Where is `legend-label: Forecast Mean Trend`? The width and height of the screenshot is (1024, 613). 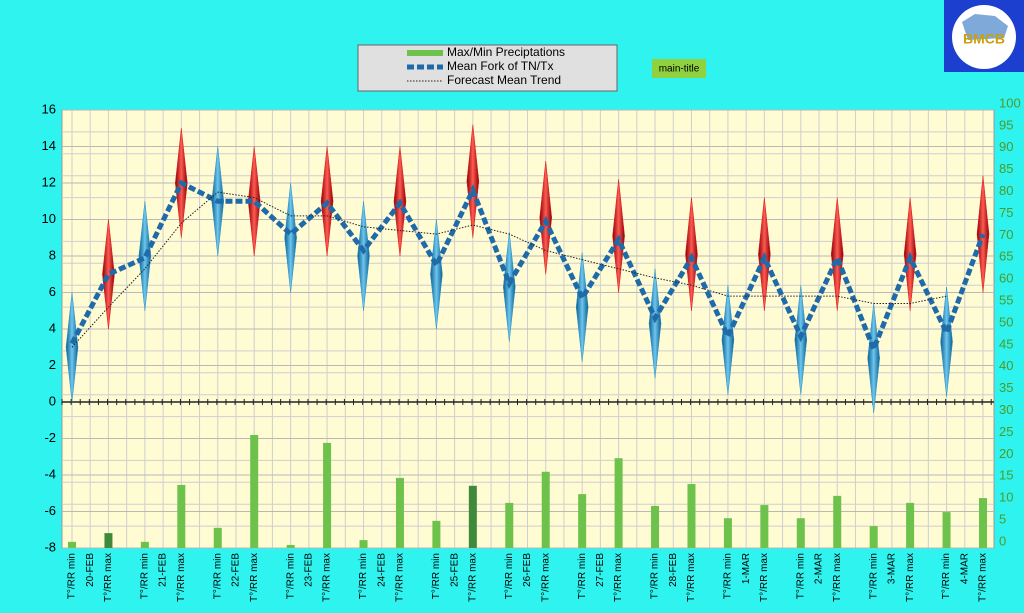
legend-label: Forecast Mean Trend is located at coordinates (504, 80).